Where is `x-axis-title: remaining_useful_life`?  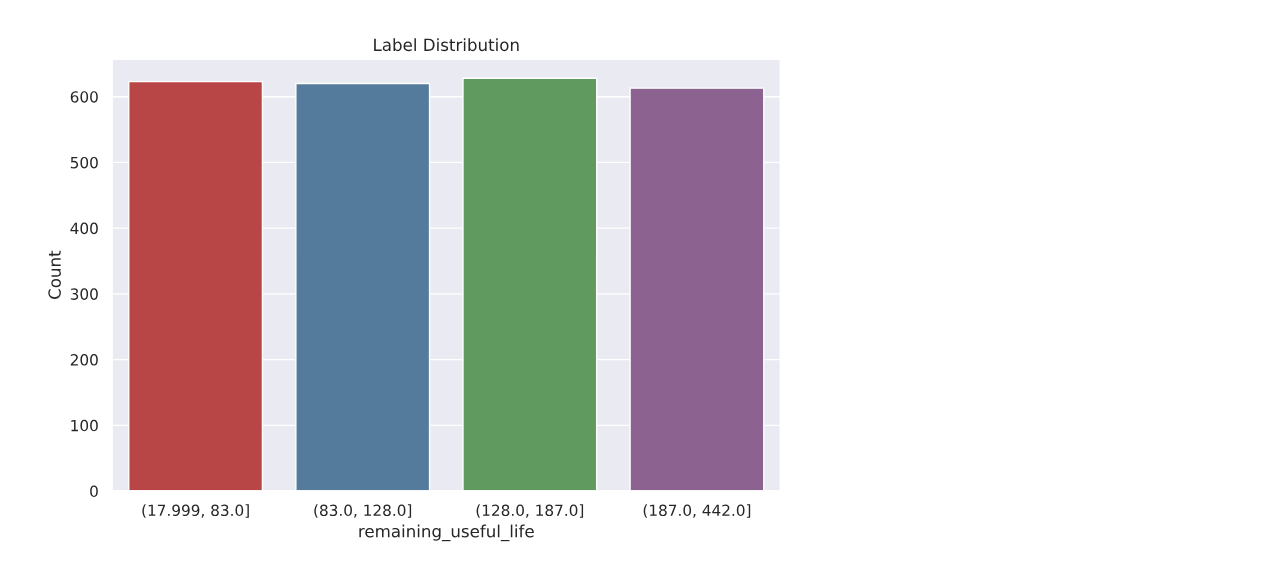
x-axis-title: remaining_useful_life is located at coordinates (446, 533).